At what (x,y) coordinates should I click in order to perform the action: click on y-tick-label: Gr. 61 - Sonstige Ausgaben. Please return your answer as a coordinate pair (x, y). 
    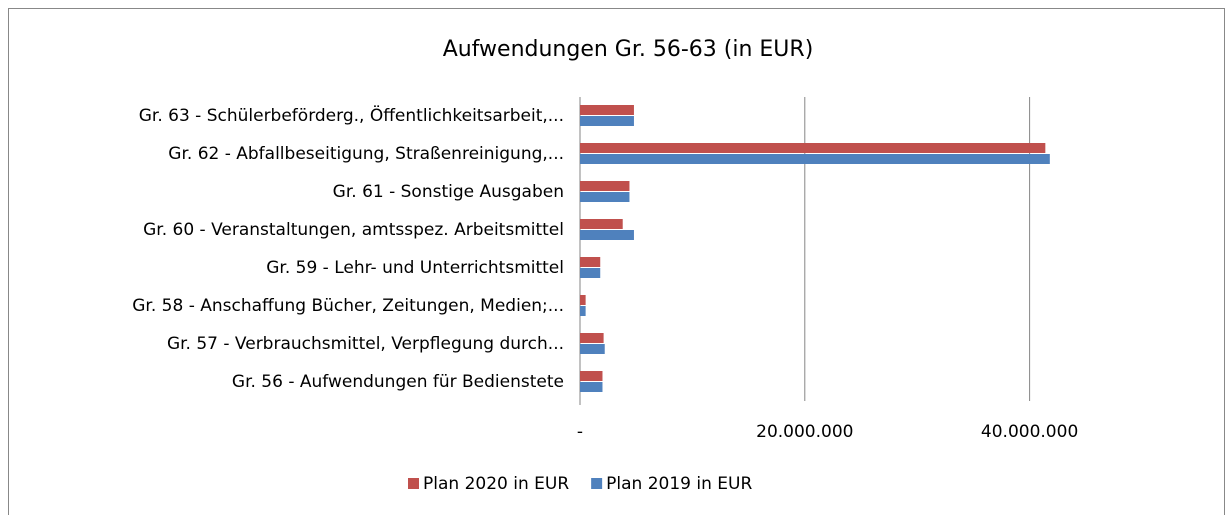
    Looking at the image, I should click on (448, 192).